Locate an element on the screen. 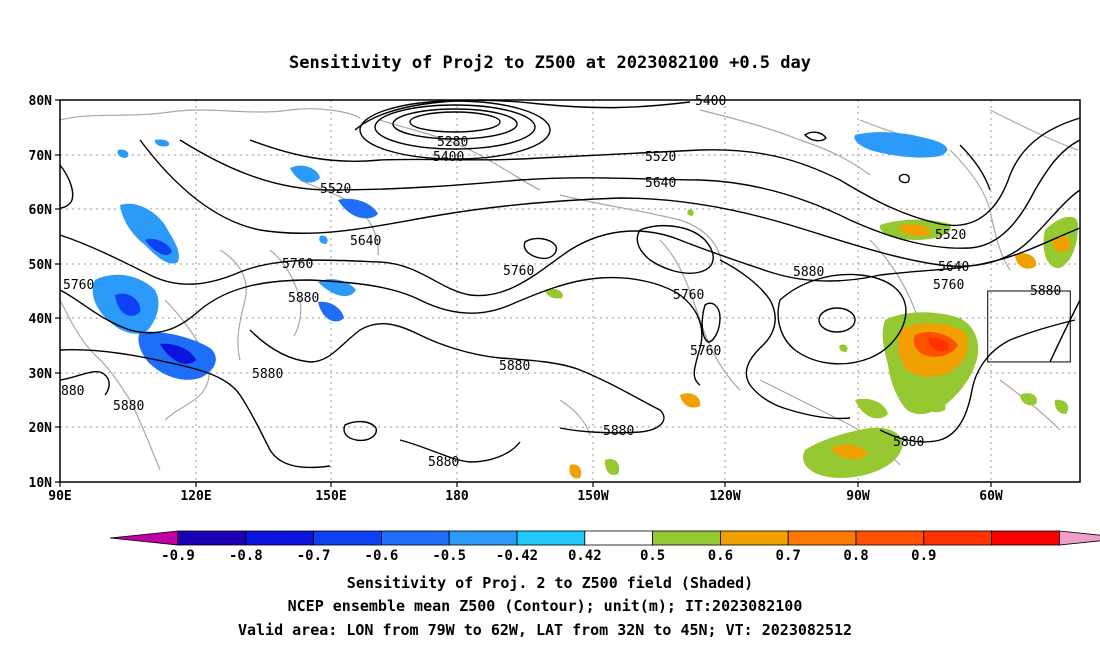 This screenshot has height=650, width=1100. colorbar-left-arrow is located at coordinates (144, 538).